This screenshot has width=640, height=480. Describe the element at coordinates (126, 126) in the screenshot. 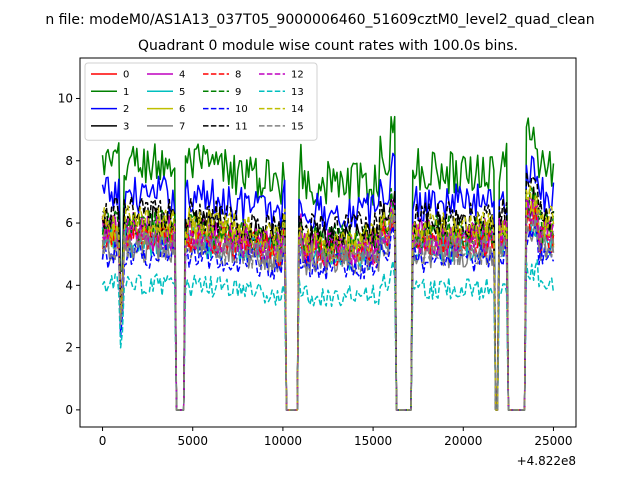

I see `legend-label: 3` at that location.